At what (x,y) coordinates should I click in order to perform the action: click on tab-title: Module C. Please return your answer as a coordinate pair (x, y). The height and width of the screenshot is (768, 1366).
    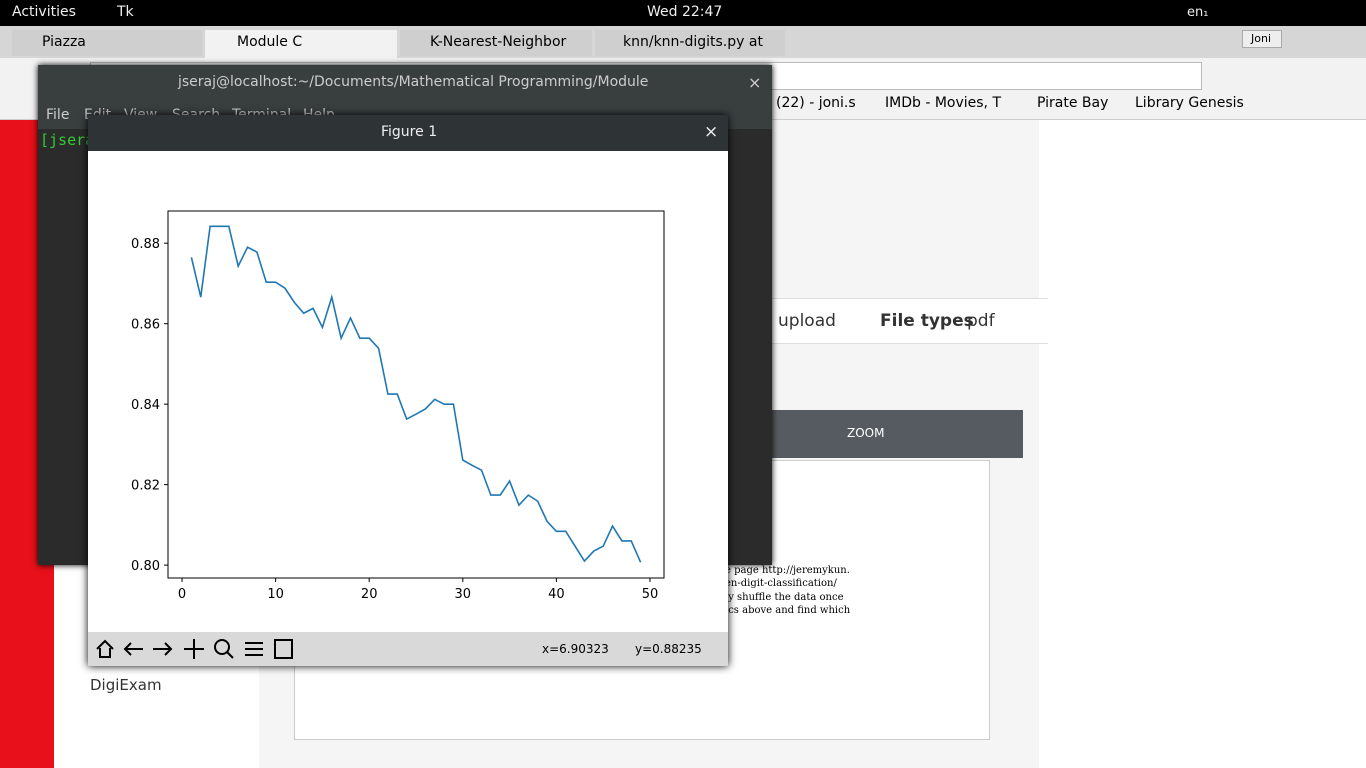
    Looking at the image, I should click on (270, 42).